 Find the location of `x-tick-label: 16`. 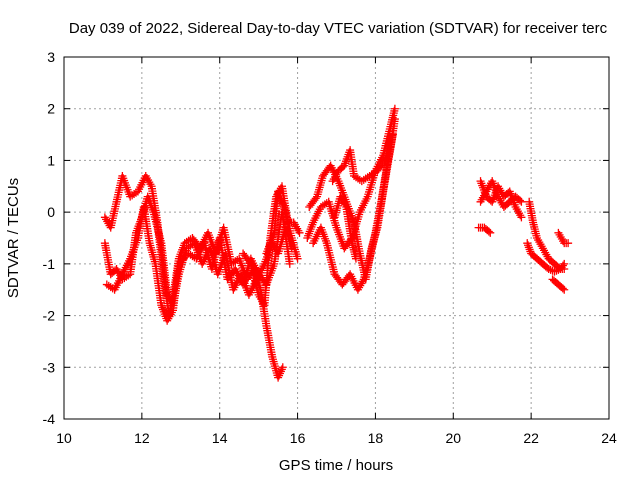

x-tick-label: 16 is located at coordinates (298, 438).